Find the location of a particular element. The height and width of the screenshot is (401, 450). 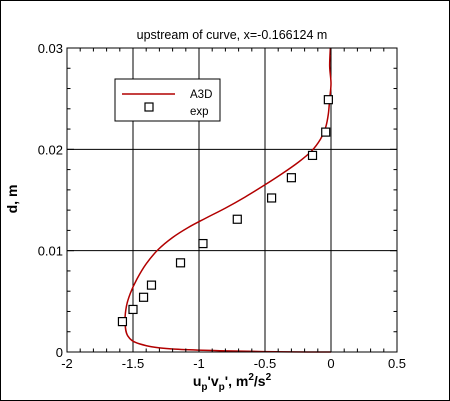

legend-box is located at coordinates (167, 100).